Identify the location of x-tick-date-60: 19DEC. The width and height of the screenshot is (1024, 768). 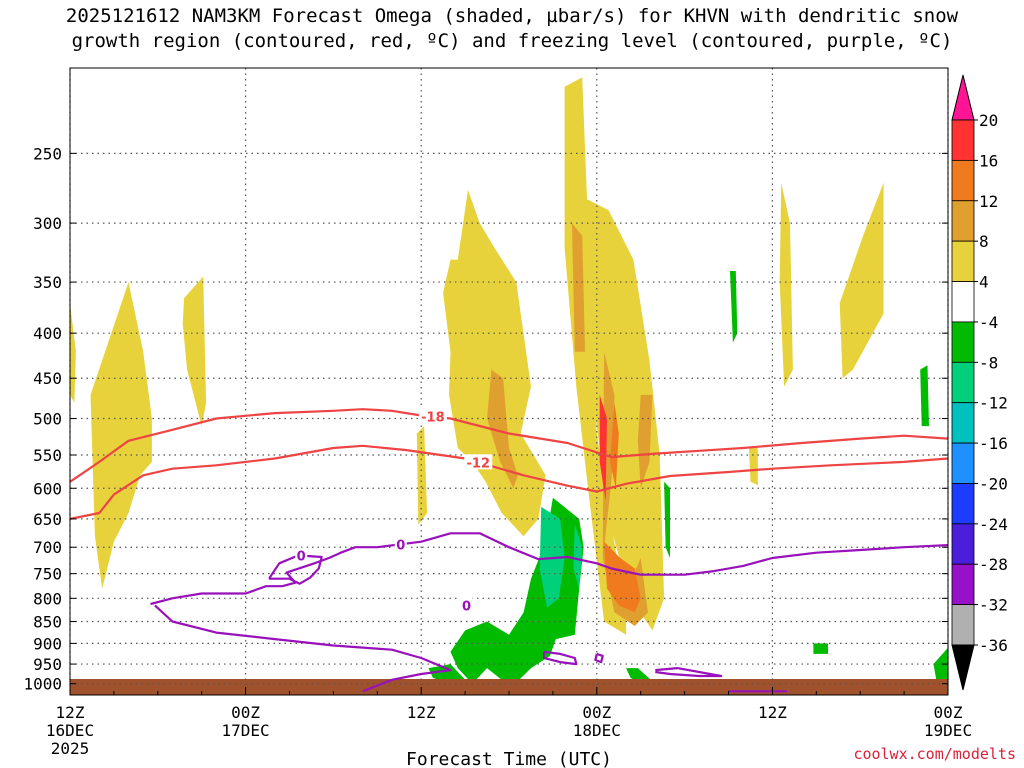
(948, 730).